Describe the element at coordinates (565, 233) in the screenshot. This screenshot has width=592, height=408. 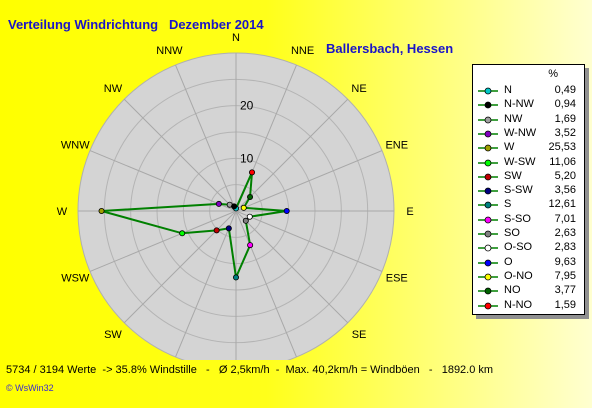
I see `legend-item-value: 2,63` at that location.